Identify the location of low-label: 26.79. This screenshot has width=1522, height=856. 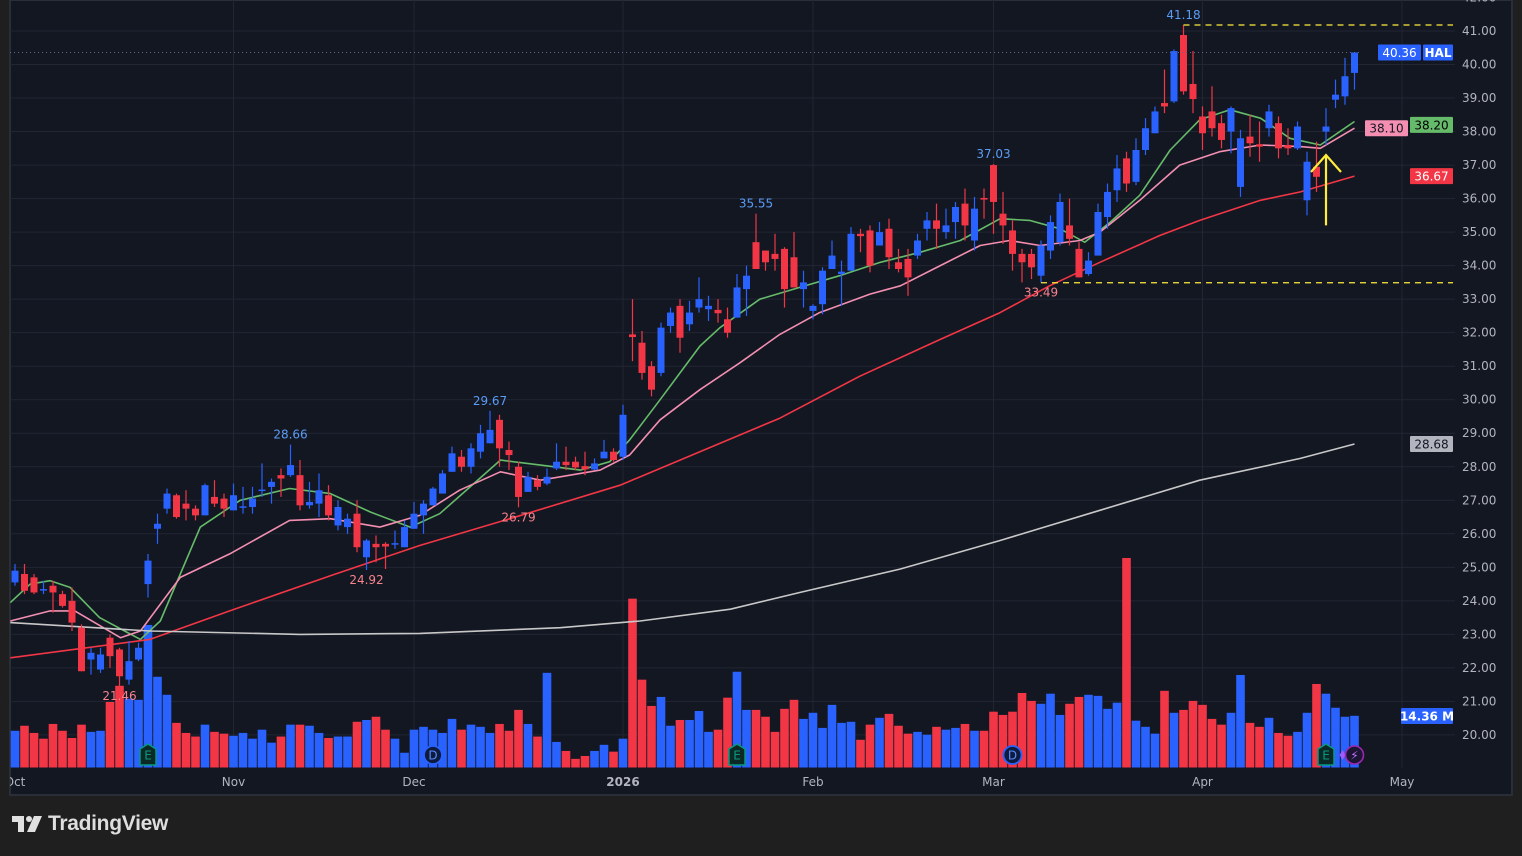
(518, 517).